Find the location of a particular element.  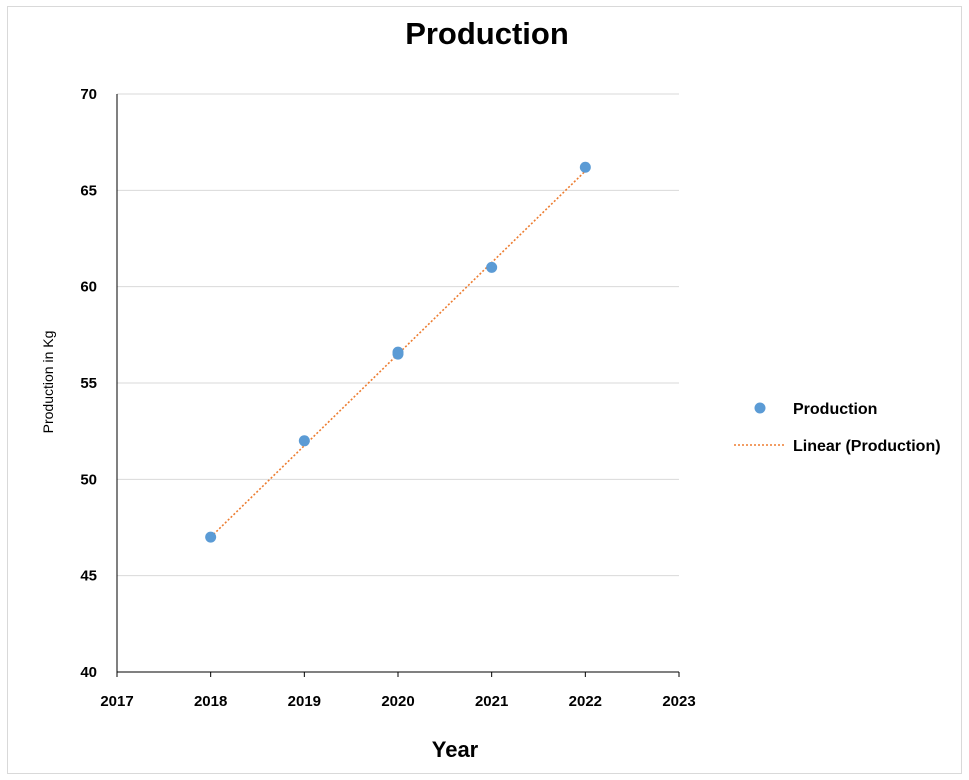

x-tick-label-3: 2020 is located at coordinates (397, 701).